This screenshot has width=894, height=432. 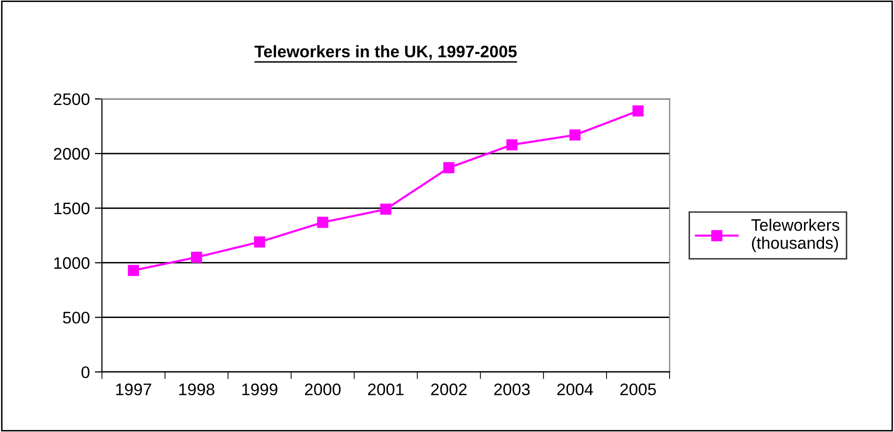 I want to click on y-tick-label: 500, so click(x=76, y=318).